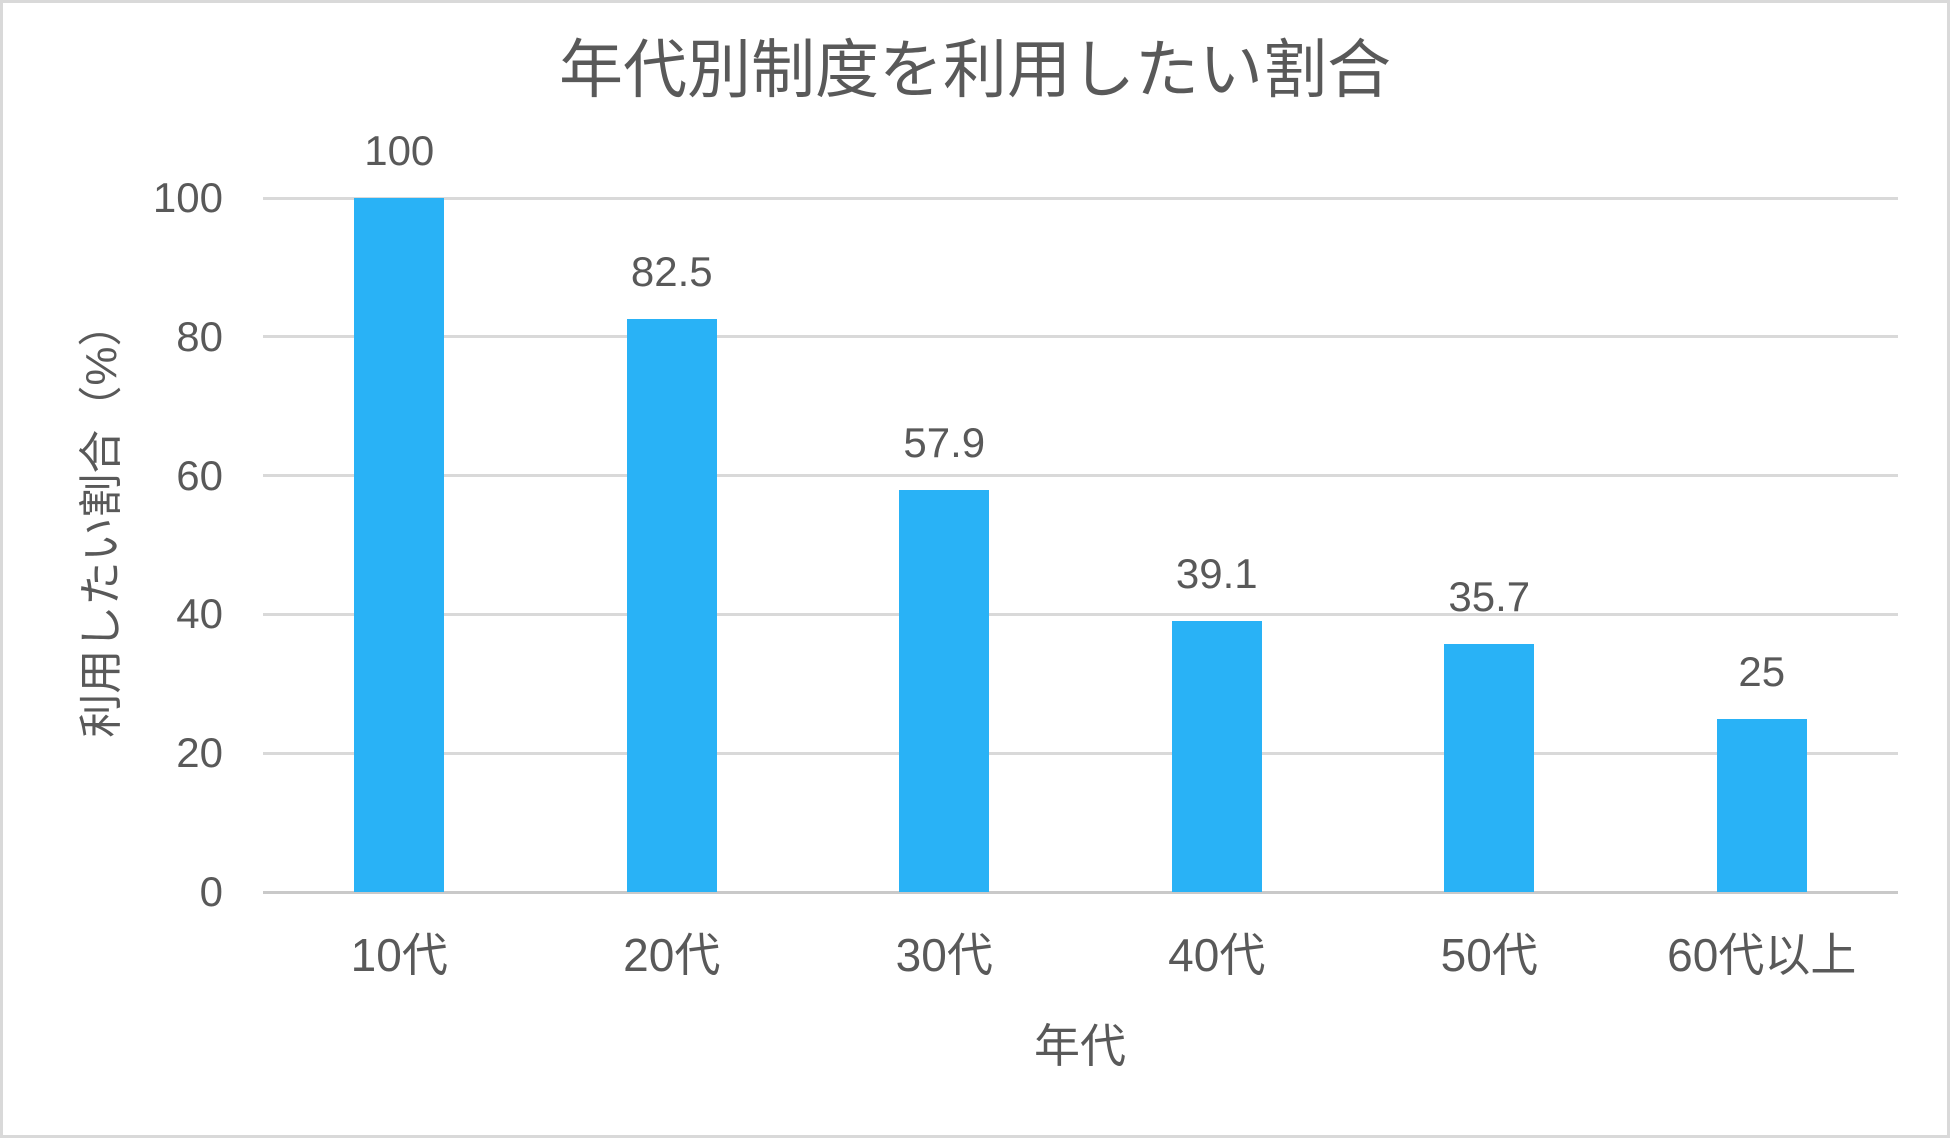 The width and height of the screenshot is (1950, 1138). Describe the element at coordinates (1216, 573) in the screenshot. I see `data-label-40代: 39.1` at that location.